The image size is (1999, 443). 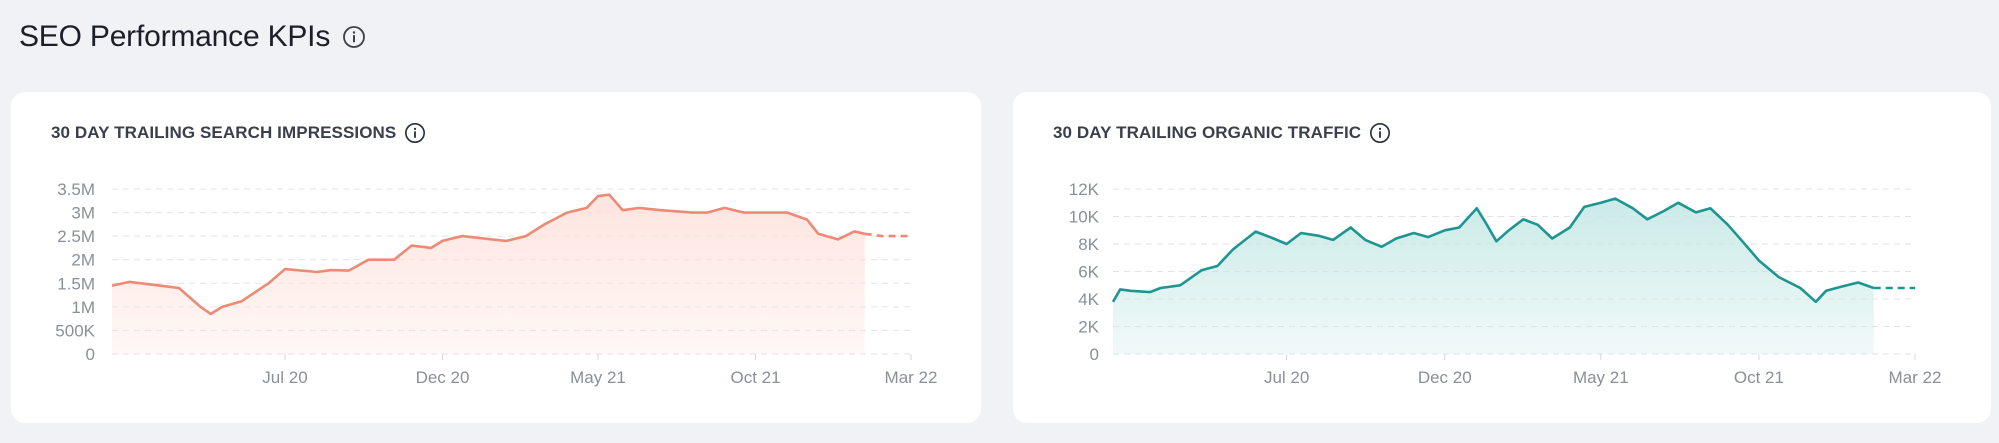 I want to click on card-title: 30 DAY TRAILING ORGANIC TRAFFIC, so click(x=1222, y=133).